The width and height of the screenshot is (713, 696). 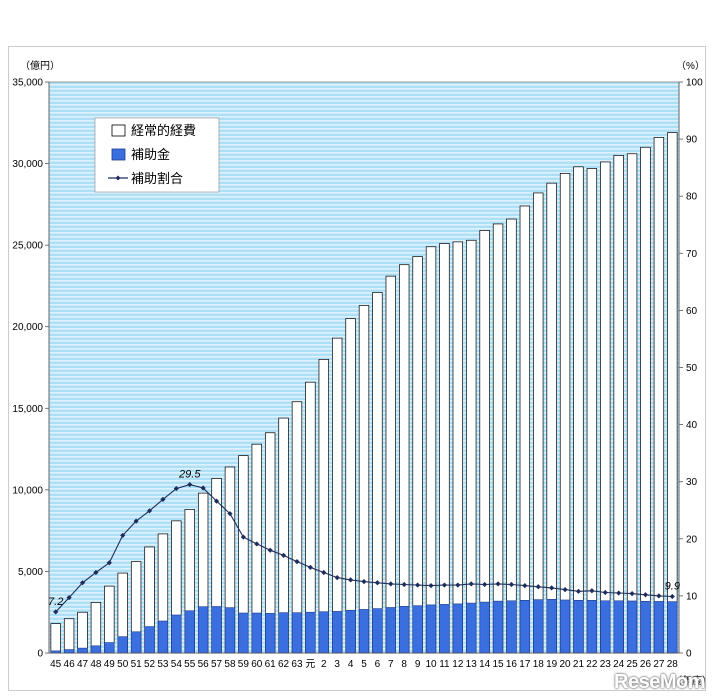 What do you see at coordinates (27, 164) in the screenshot?
I see `y-left-tick-label: 30,000` at bounding box center [27, 164].